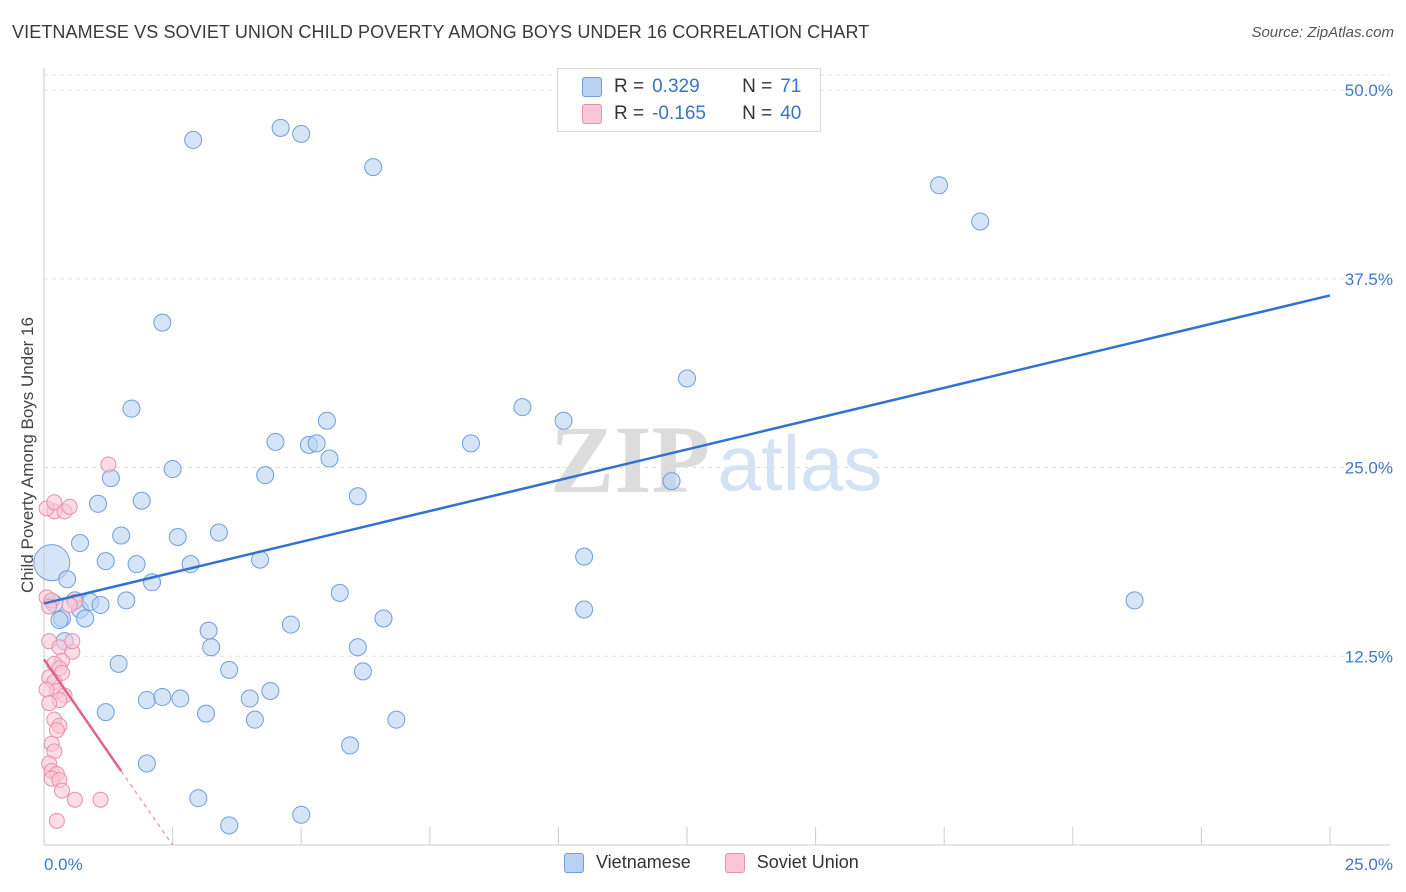  I want to click on legend-row-vietnamese: R = 0.329 N = 71, so click(691, 87).